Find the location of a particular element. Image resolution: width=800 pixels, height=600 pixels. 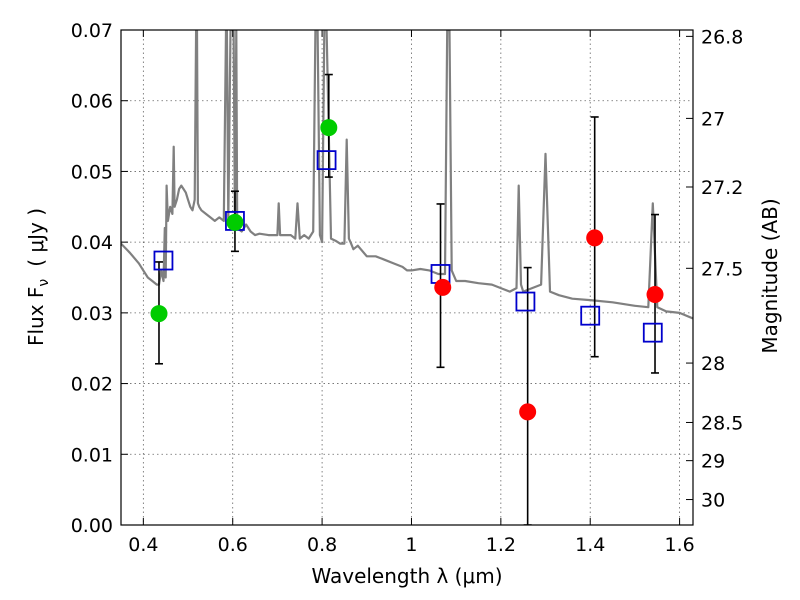

y-tick-label: 0.04 is located at coordinates (92, 243).